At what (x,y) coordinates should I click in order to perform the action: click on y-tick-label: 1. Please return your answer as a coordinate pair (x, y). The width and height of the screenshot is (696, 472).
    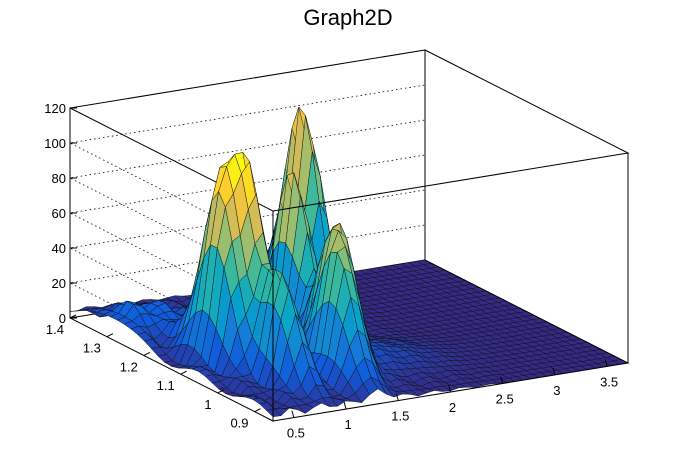
    Looking at the image, I should click on (207, 404).